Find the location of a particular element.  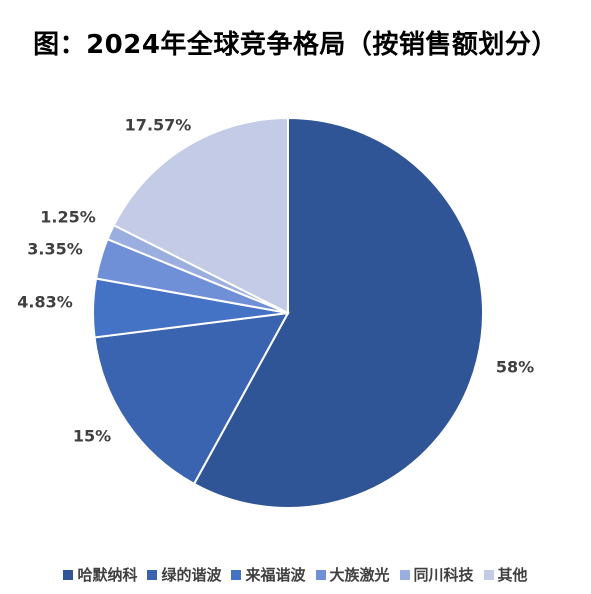

legend-label: 来福谐波 is located at coordinates (275, 575).